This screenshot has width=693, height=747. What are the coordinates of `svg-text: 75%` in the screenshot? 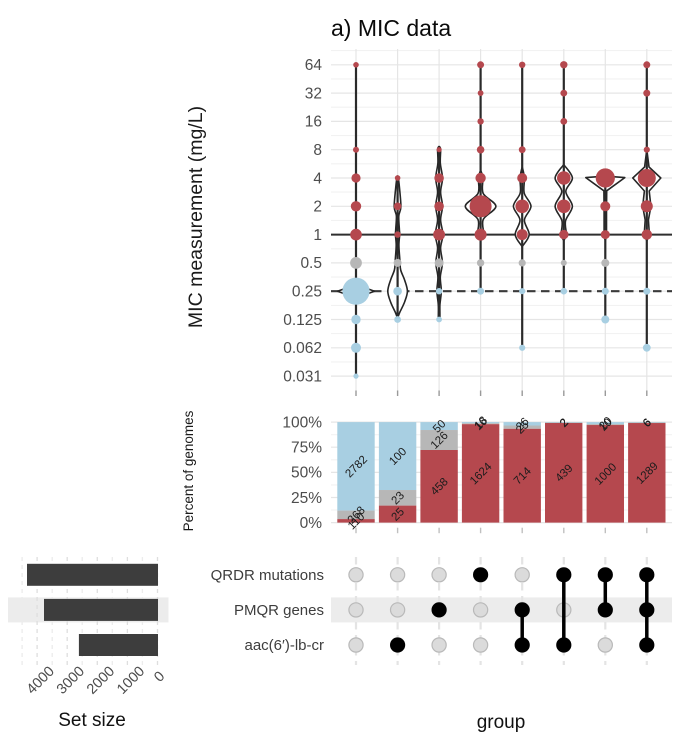 It's located at (306, 448).